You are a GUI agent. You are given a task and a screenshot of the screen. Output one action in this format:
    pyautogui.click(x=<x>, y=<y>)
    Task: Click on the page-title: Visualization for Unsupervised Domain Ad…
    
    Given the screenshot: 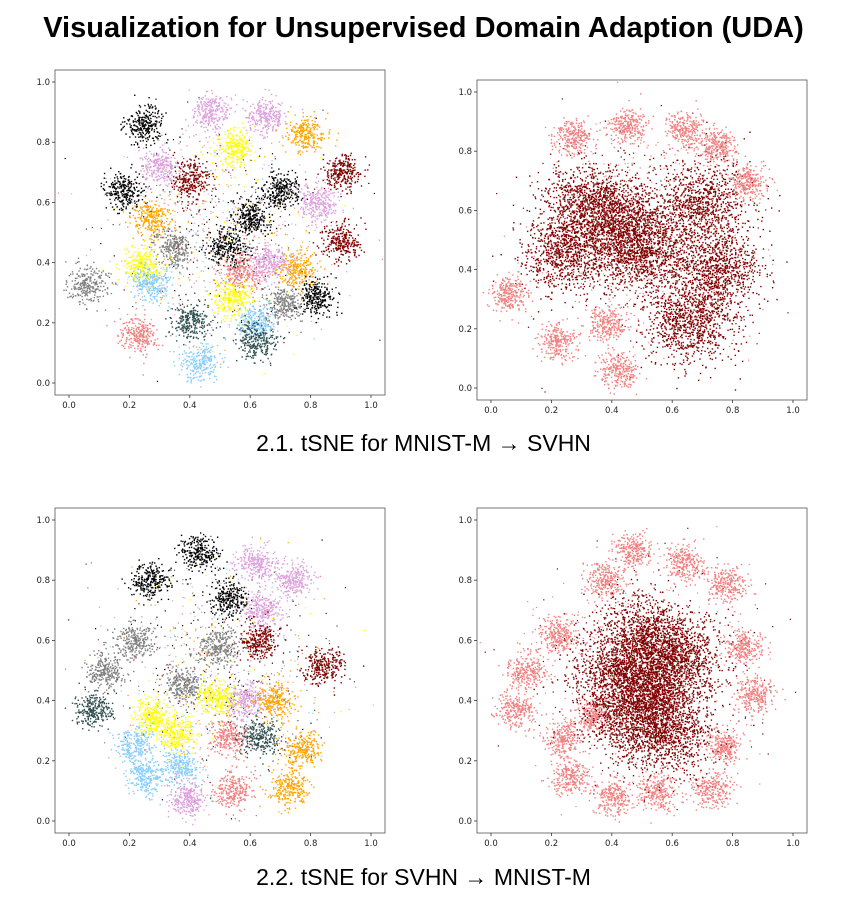 What is the action you would take?
    pyautogui.click(x=423, y=28)
    